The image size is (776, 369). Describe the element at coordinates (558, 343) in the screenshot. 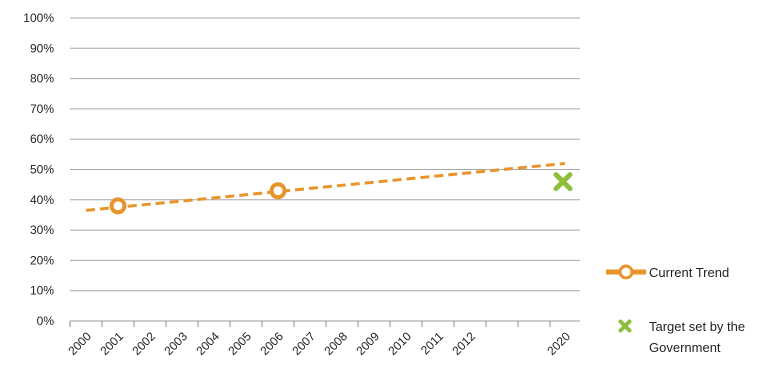

I see `x-tick-label: 2020` at that location.